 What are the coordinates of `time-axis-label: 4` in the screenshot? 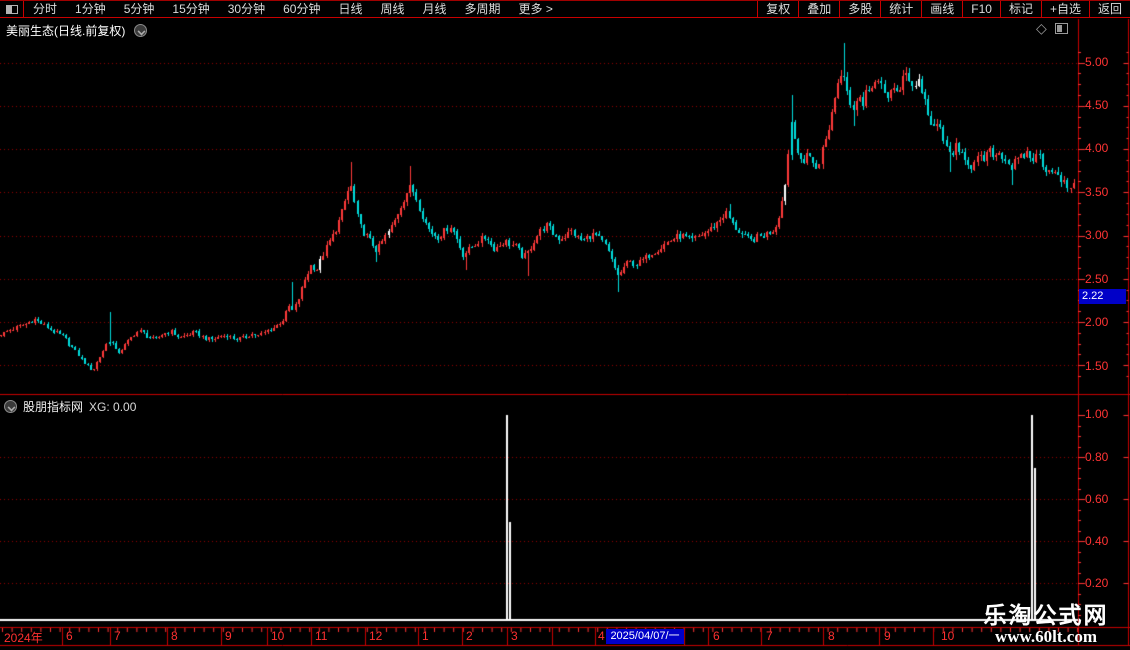 It's located at (601, 636).